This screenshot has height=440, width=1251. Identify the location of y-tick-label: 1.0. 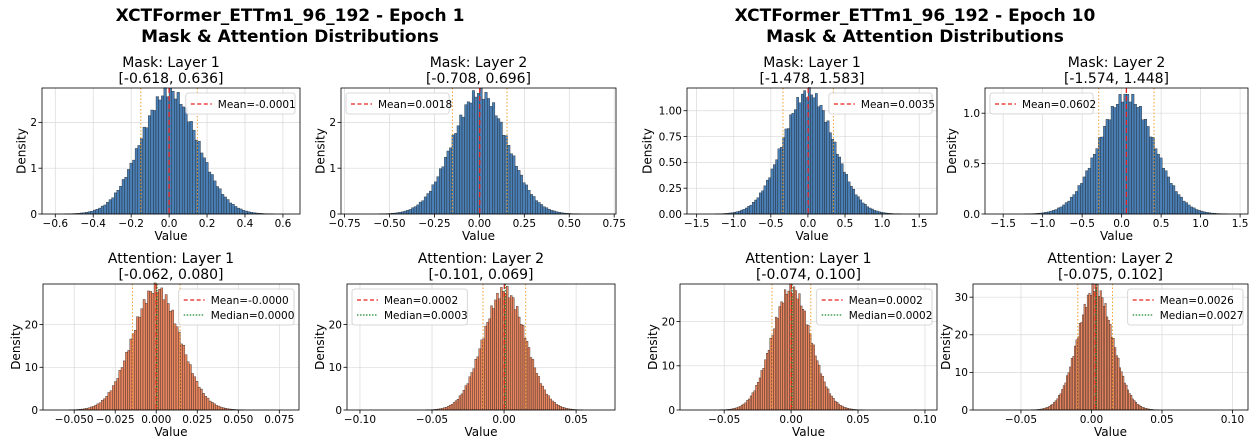
(971, 114).